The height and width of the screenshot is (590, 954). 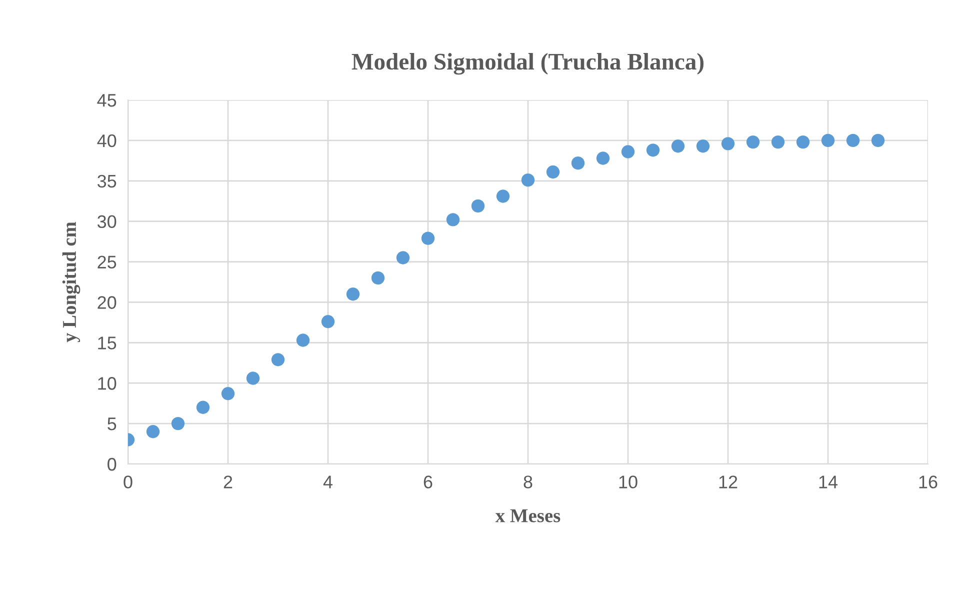 I want to click on y-axis-title: y Longitud cm, so click(x=71, y=282).